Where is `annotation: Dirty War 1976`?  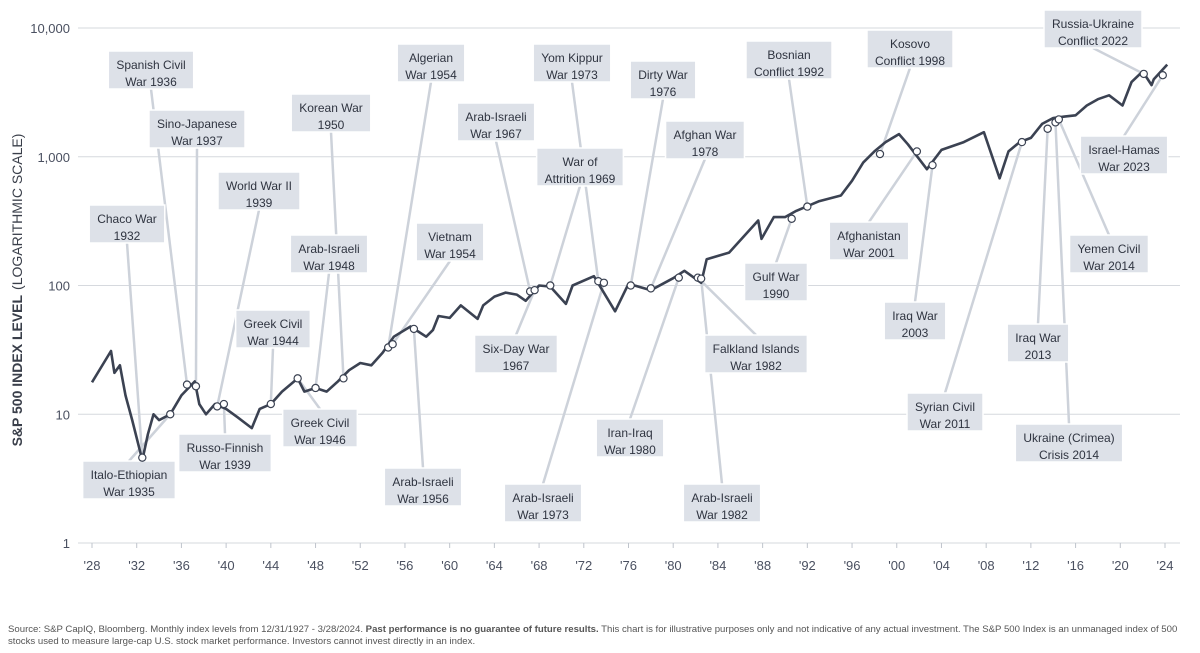 annotation: Dirty War 1976 is located at coordinates (663, 80).